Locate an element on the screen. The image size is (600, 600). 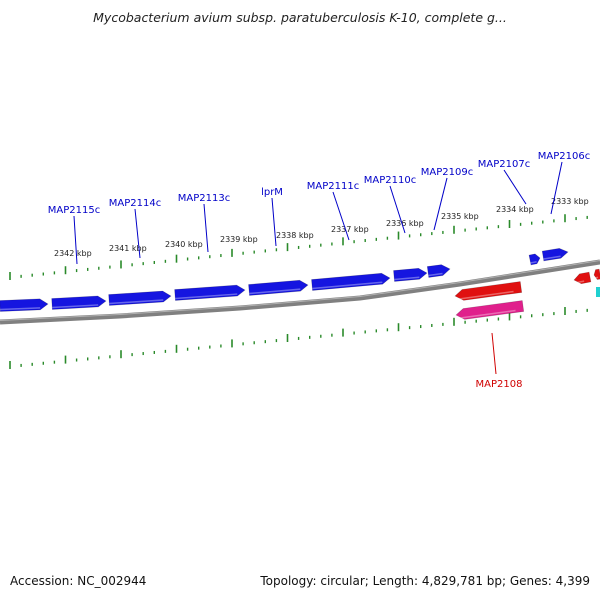
gene-label: MAP2108 is located at coordinates (499, 384).